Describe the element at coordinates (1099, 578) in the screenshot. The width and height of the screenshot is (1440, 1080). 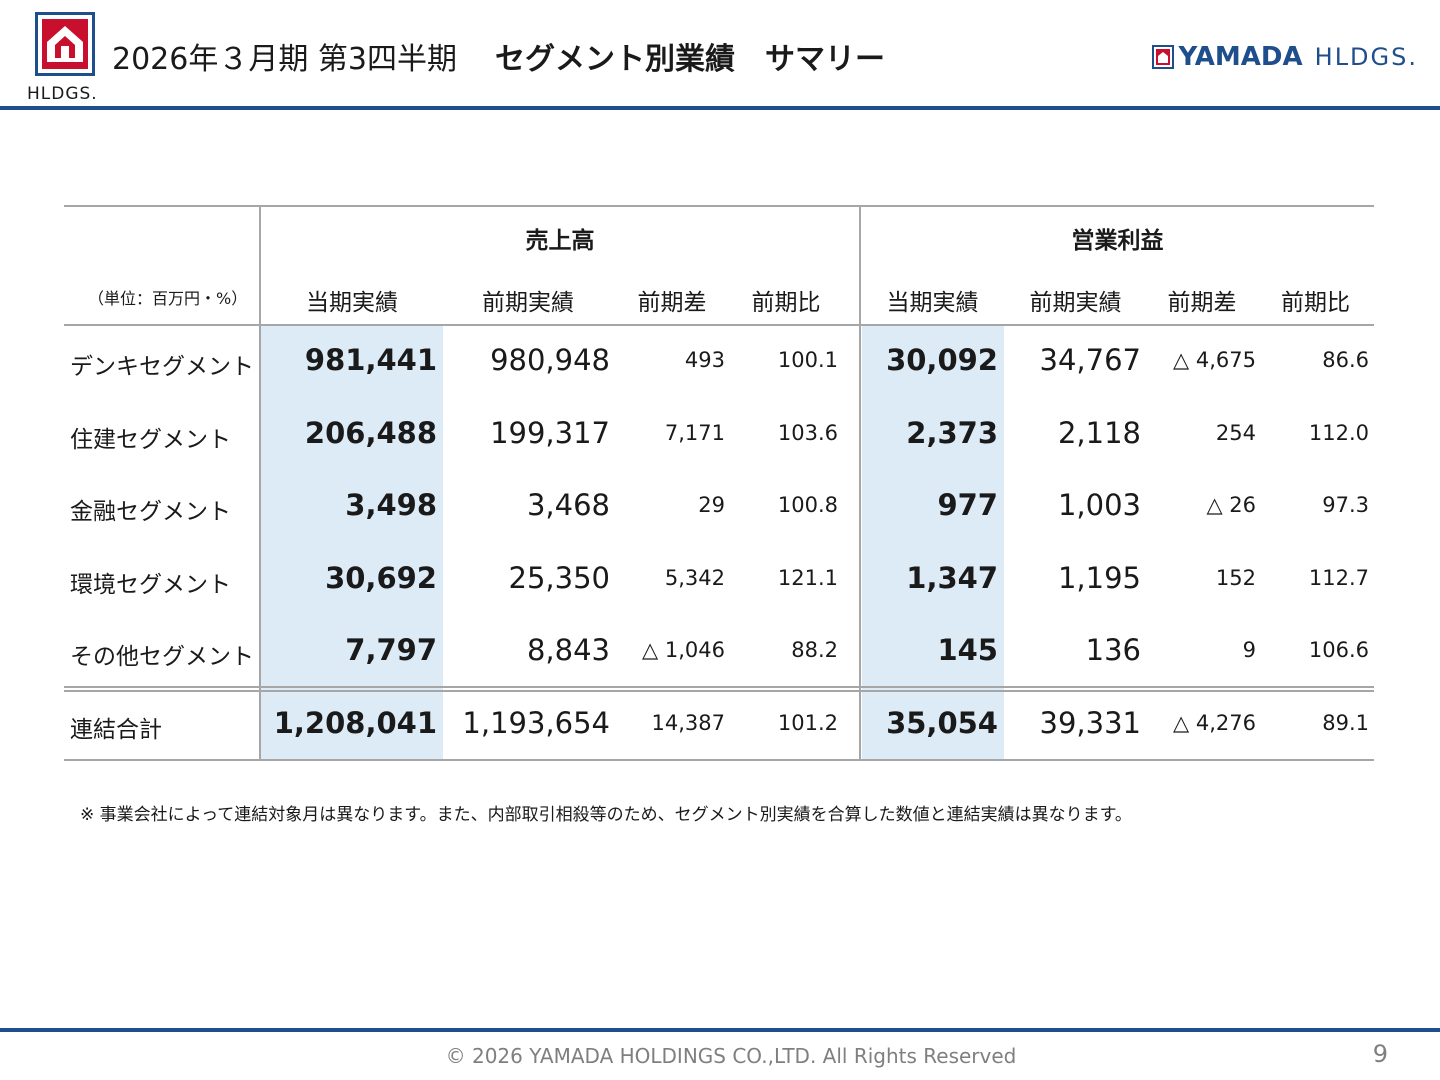
I see `table-row-3-col-5: 1,195` at that location.